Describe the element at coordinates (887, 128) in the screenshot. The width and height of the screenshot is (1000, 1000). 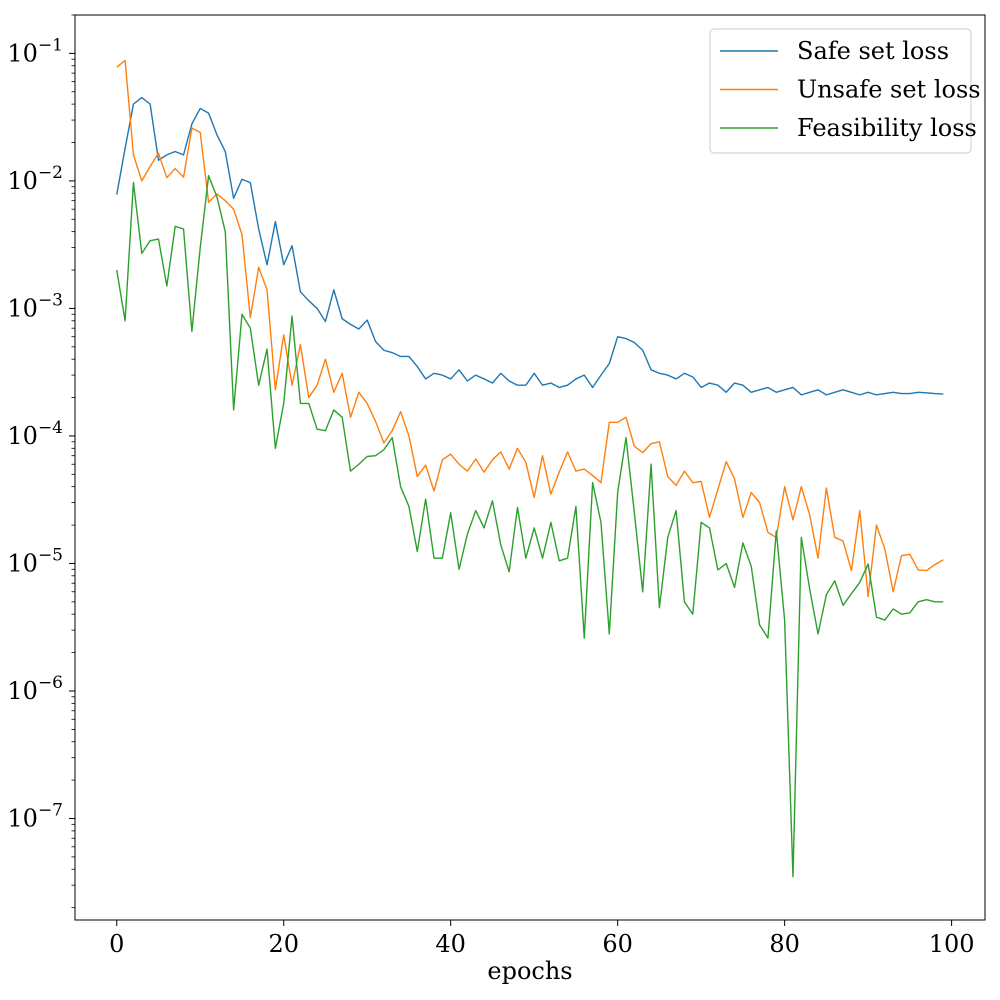
I see `legend-label-2: Feasibility loss` at that location.